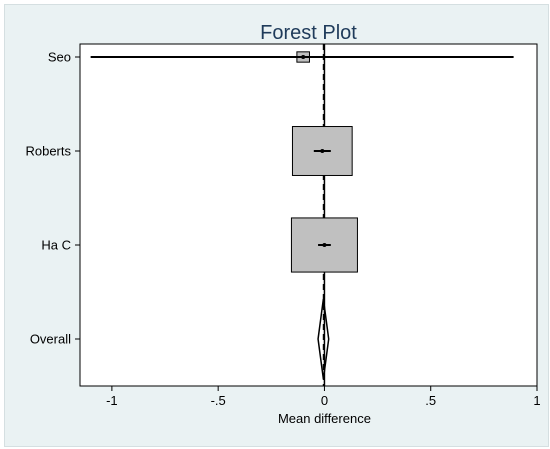 The image size is (550, 449). Describe the element at coordinates (48, 151) in the screenshot. I see `y-tick-label: Roberts` at that location.